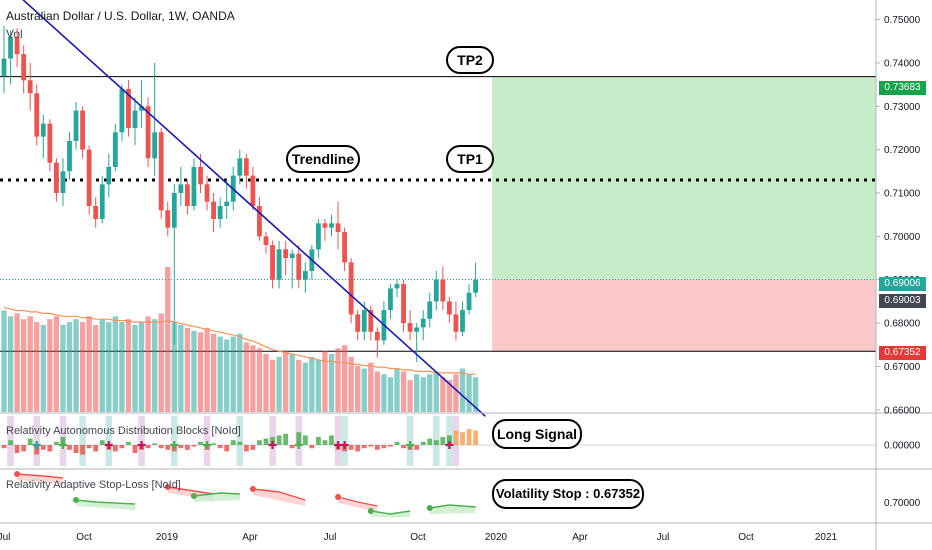 The width and height of the screenshot is (932, 550). I want to click on last-price-tag: 0.69003, so click(902, 301).